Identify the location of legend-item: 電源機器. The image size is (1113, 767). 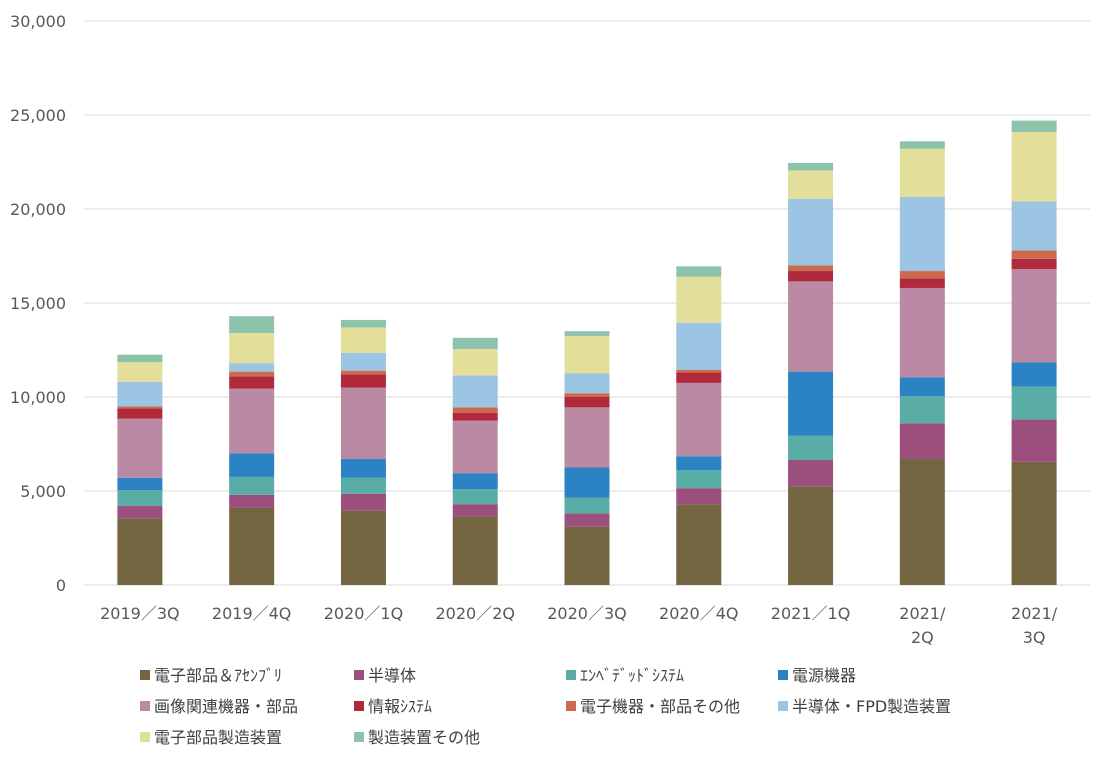
(817, 675).